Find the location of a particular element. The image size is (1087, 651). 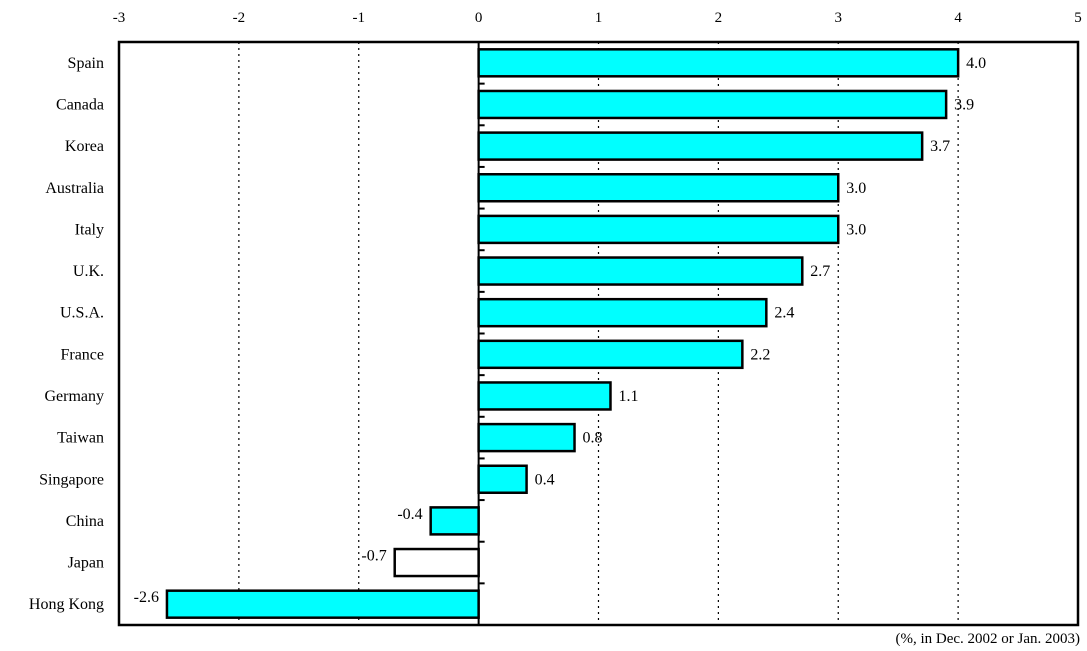

data-label: 3.7 is located at coordinates (940, 146).